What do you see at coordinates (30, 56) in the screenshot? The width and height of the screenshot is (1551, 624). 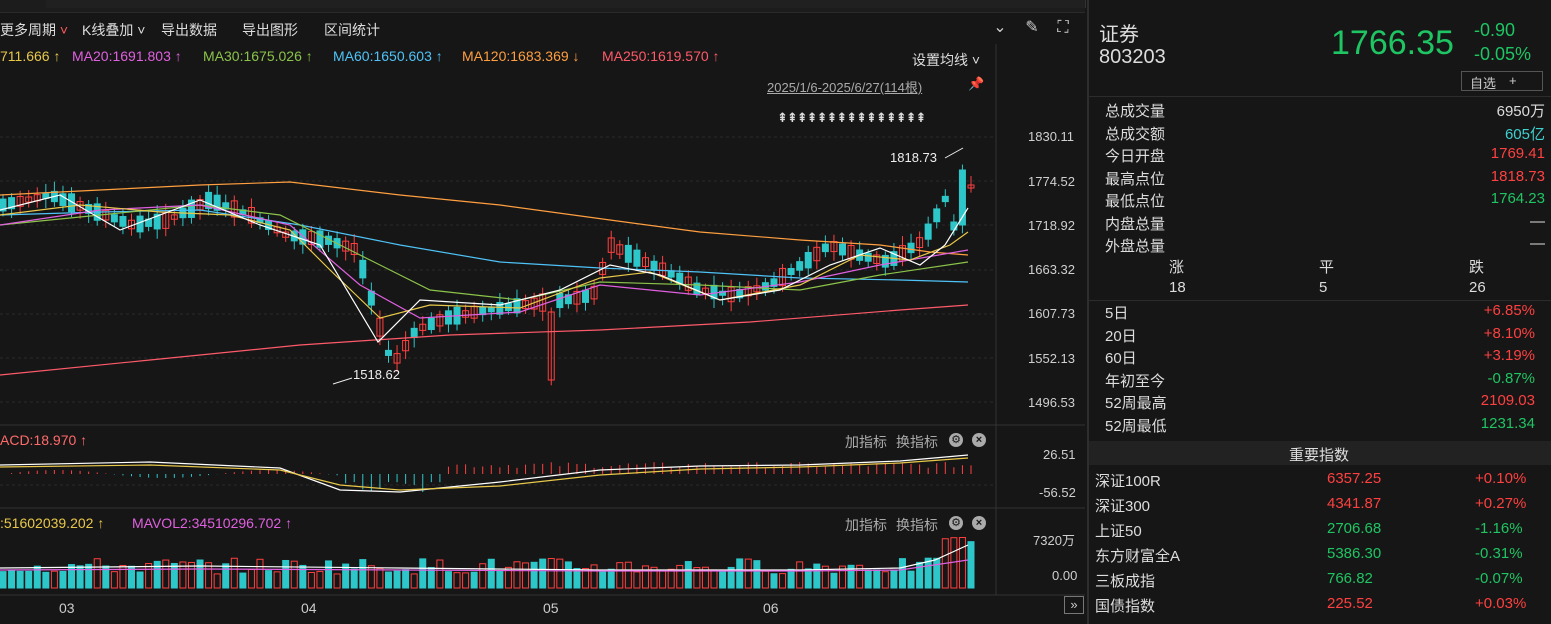 I see `ma-legend-item: 711.666 ↑` at bounding box center [30, 56].